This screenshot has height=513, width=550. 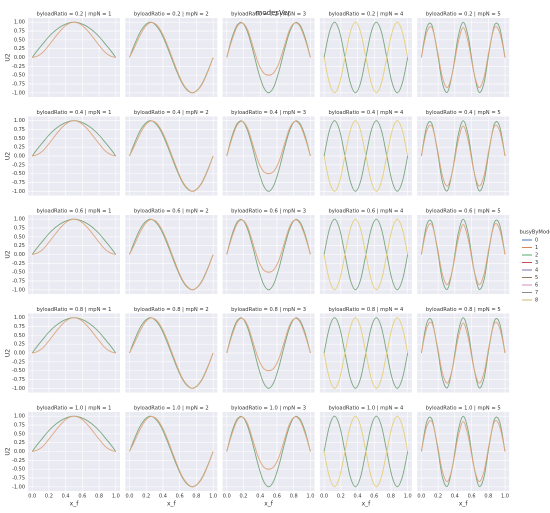 I want to click on legend-label: 2, so click(x=536, y=256).